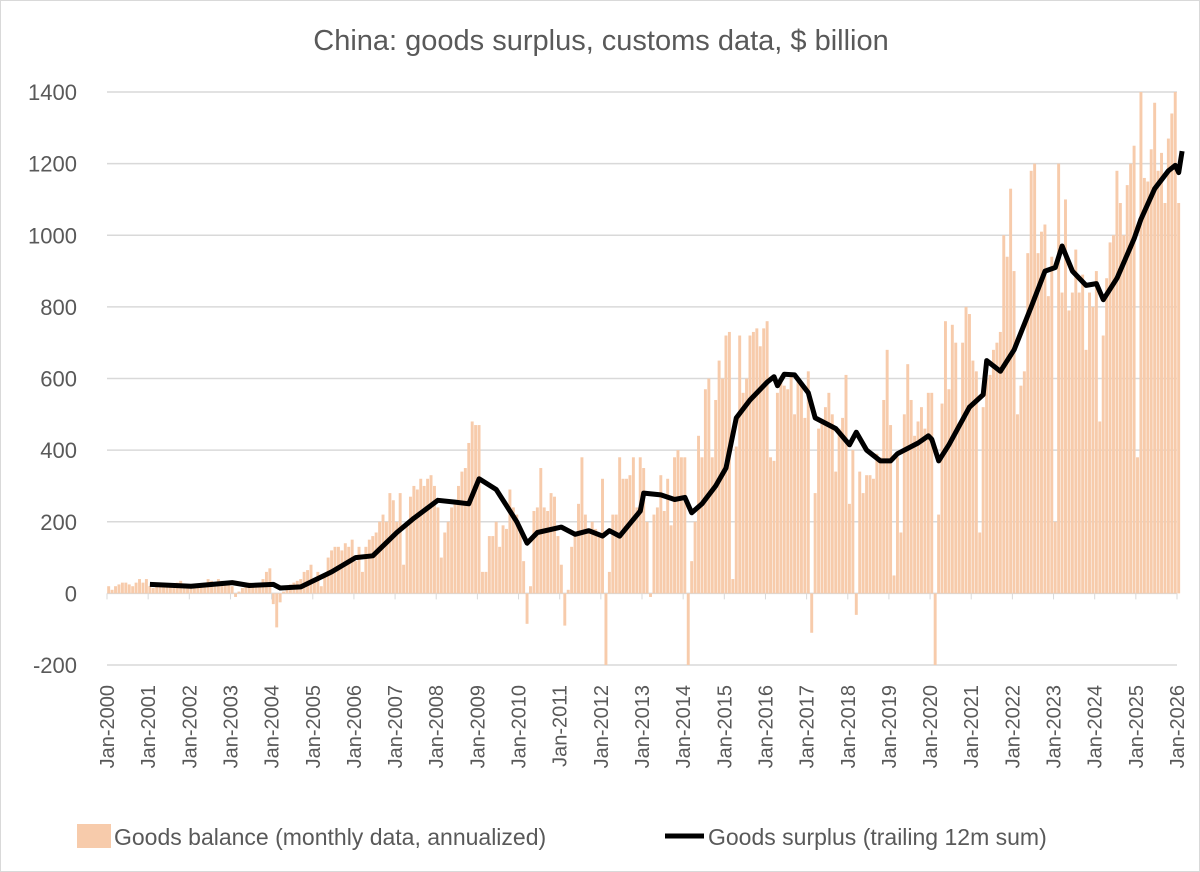 This screenshot has width=1200, height=872. I want to click on x-tick-label: Jan-2014, so click(684, 726).